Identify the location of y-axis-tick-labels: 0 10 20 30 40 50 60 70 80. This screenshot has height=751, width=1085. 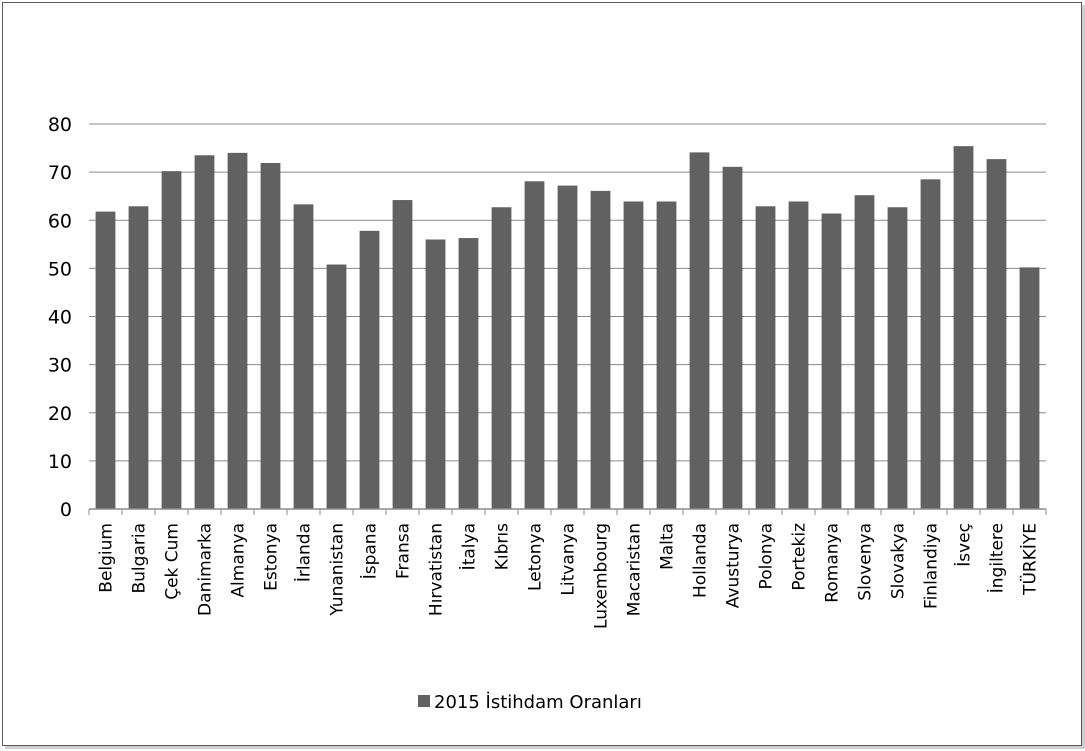
(60, 317).